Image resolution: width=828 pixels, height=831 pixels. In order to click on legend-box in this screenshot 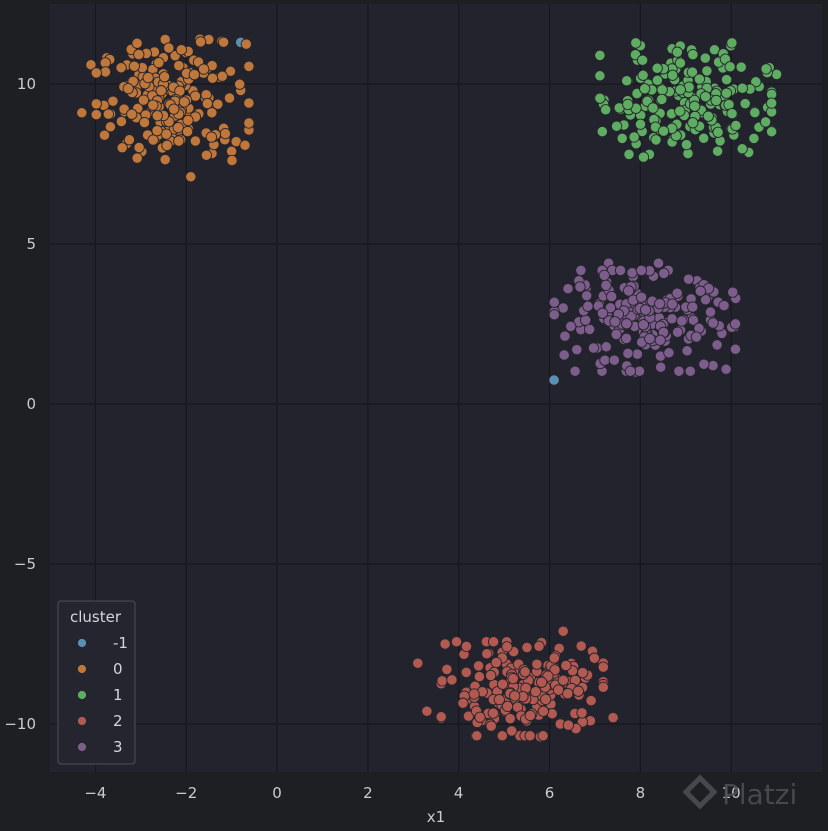, I will do `click(96, 682)`.